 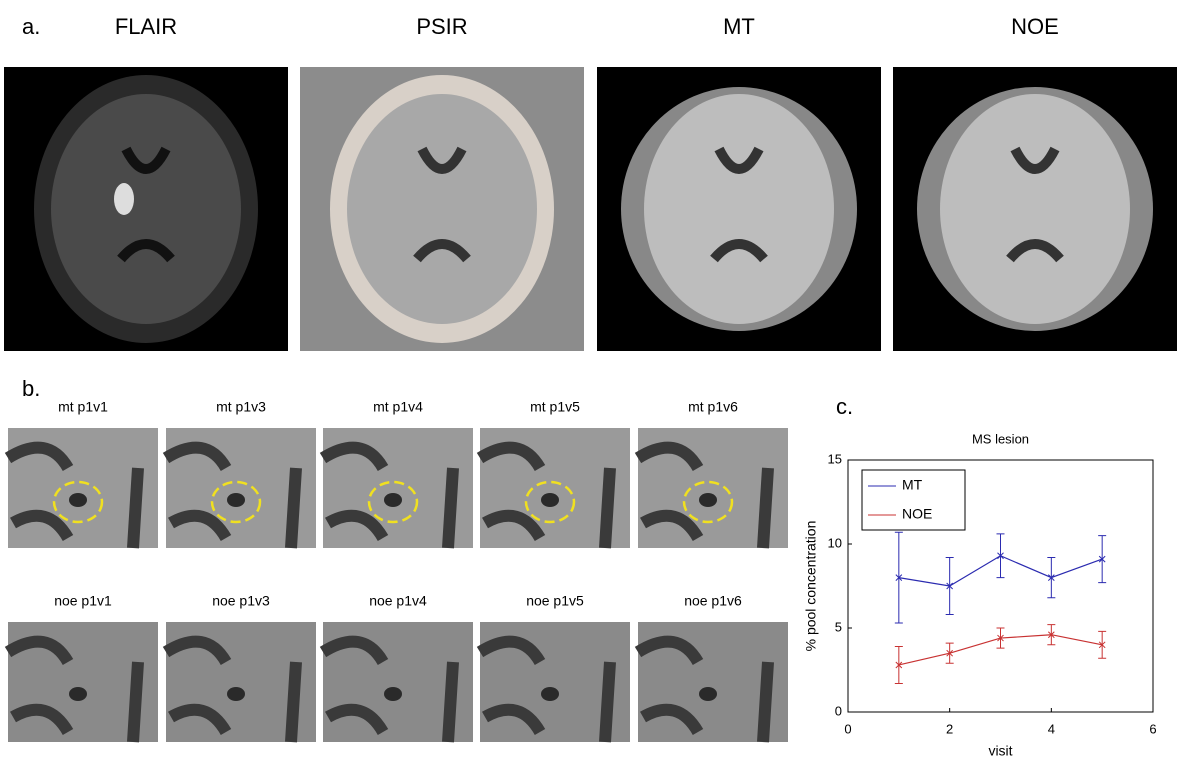 I want to click on legend-label: NOE, so click(x=917, y=514).